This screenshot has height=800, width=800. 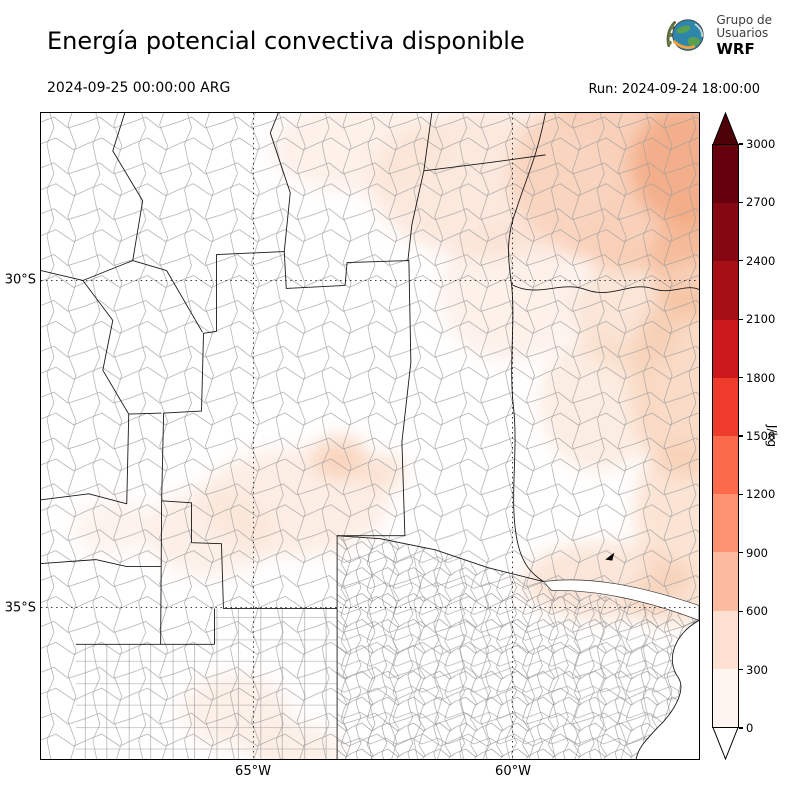 What do you see at coordinates (761, 436) in the screenshot?
I see `colorbar-tick-label: 1500` at bounding box center [761, 436].